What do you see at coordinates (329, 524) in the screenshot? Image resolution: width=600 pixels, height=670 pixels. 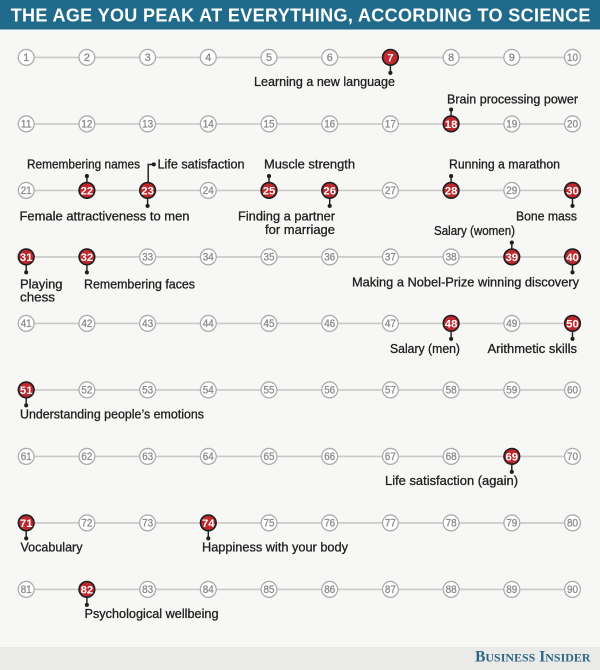 I see `svg-text: 76` at bounding box center [329, 524].